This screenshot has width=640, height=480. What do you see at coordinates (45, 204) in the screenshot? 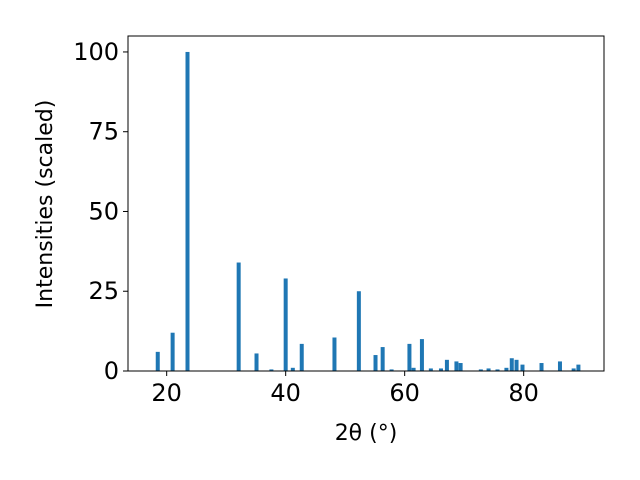
I see `y-axis-label: Intensities (scaled)` at bounding box center [45, 204].